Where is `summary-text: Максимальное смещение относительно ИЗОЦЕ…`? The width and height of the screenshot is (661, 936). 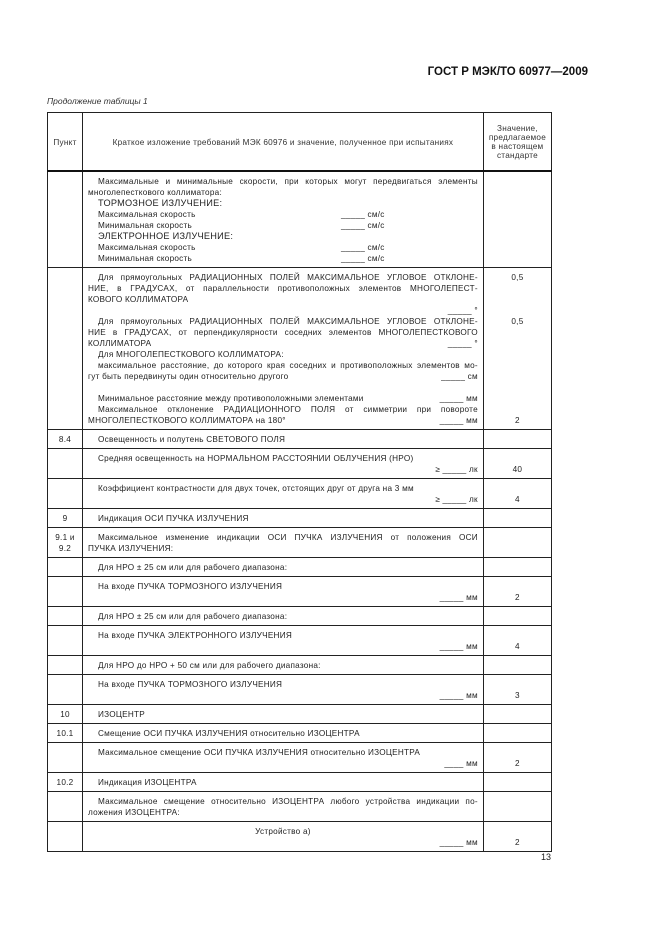
summary-text: Максимальное смещение относительно ИЗОЦЕ… is located at coordinates (288, 801).